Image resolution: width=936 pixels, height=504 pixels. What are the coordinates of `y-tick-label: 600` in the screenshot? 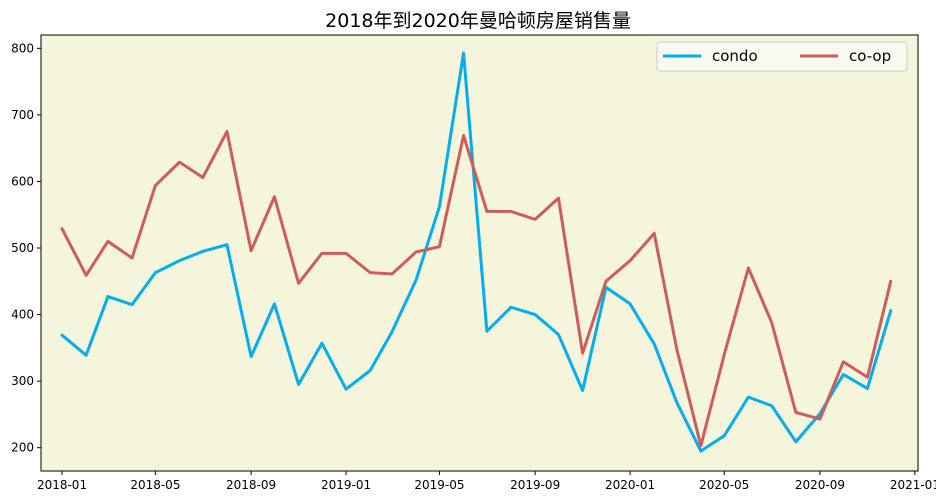 It's located at (22, 181).